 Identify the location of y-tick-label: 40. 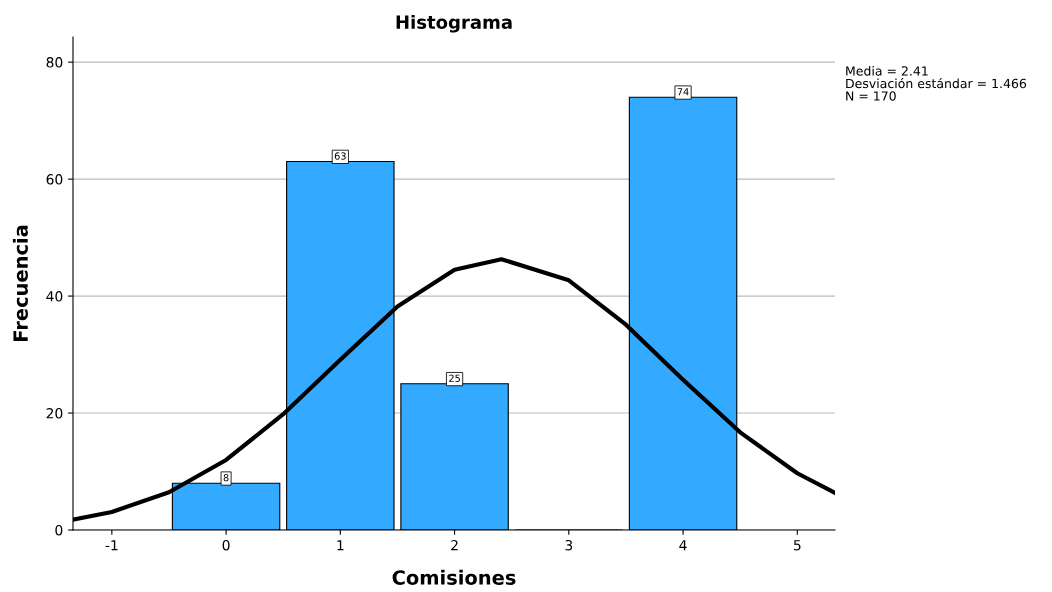
(54, 296).